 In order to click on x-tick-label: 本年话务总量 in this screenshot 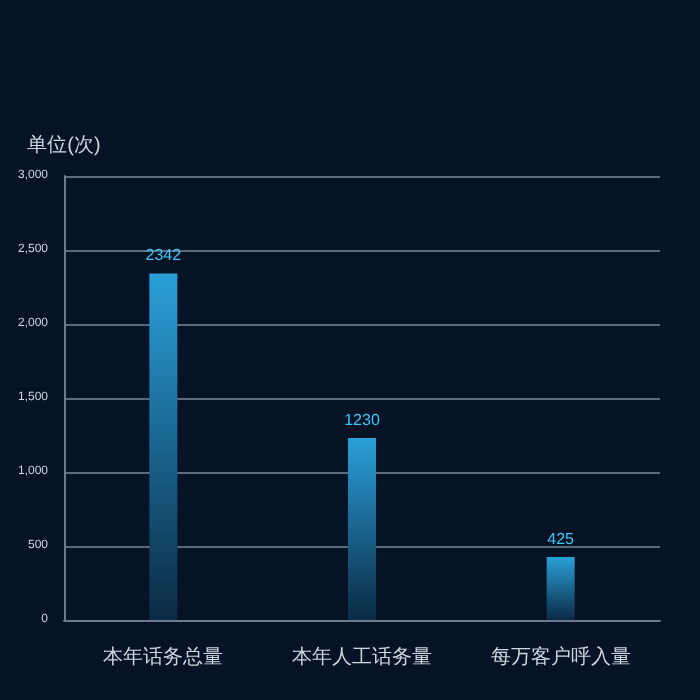, I will do `click(163, 657)`.